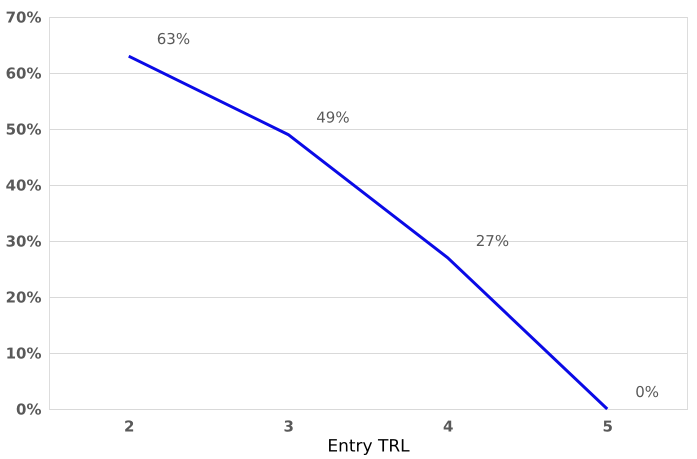 The width and height of the screenshot is (697, 459). What do you see at coordinates (129, 427) in the screenshot?
I see `x-tick-label: 2` at bounding box center [129, 427].